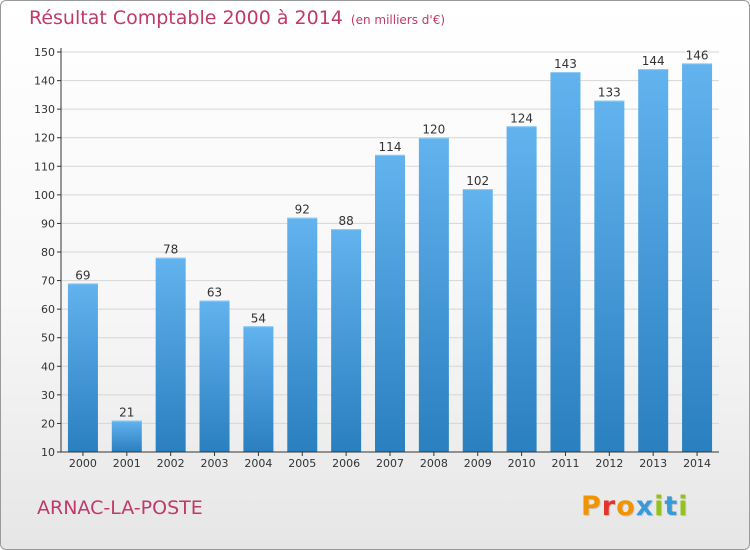 This screenshot has height=550, width=750. Describe the element at coordinates (645, 506) in the screenshot. I see `logo-letter: x` at that location.